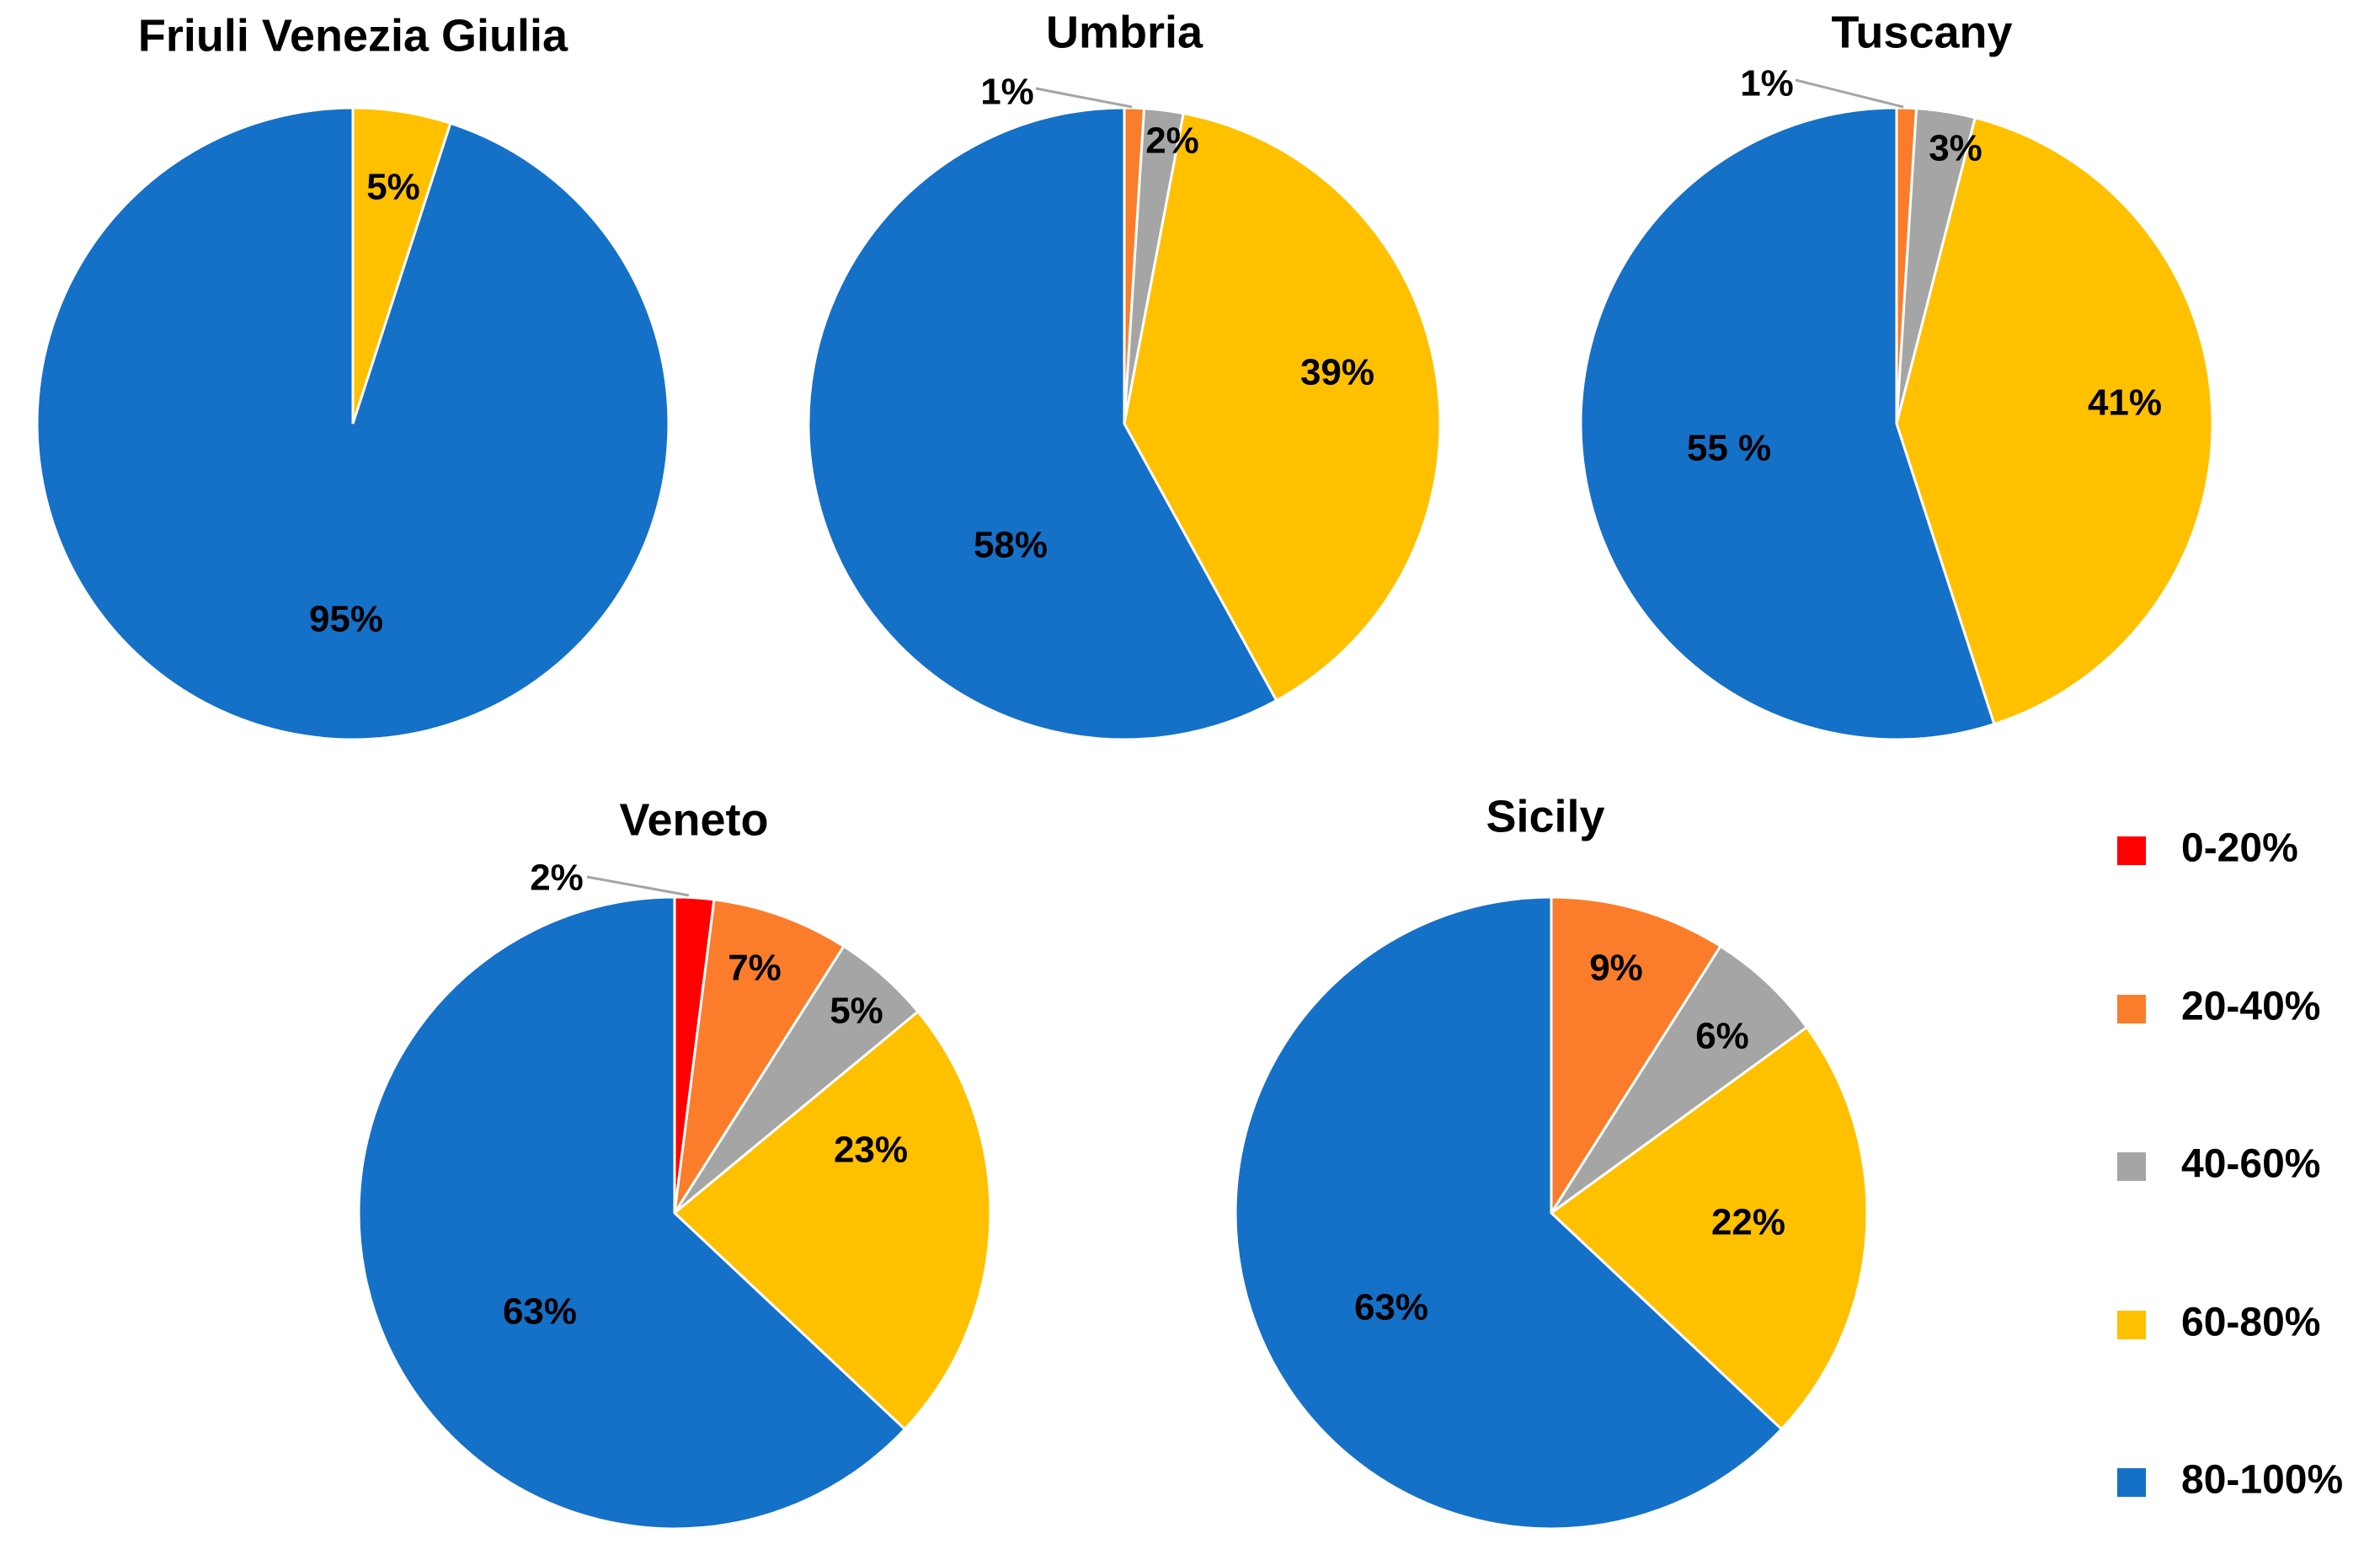 The width and height of the screenshot is (2380, 1544). I want to click on pie-title: Friuli Venezia Giulia, so click(353, 35).